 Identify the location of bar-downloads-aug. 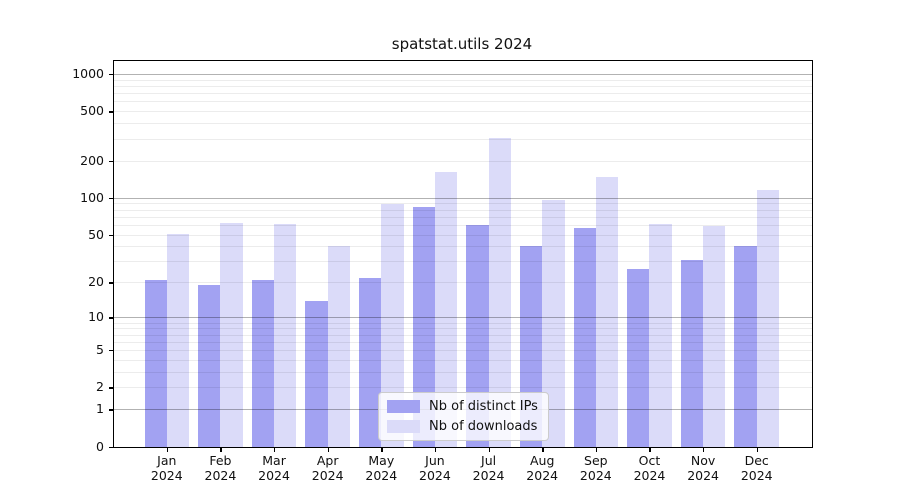
(553, 323).